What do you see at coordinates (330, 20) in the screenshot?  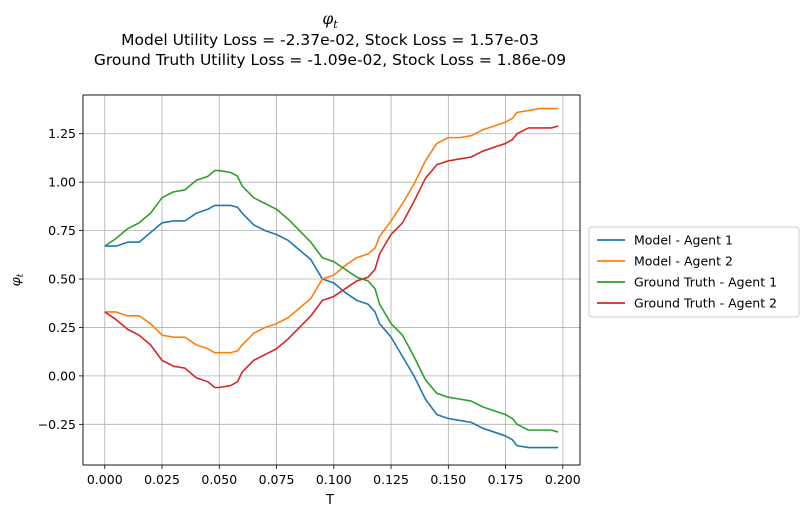 I see `chart-title-symbol: φt` at bounding box center [330, 20].